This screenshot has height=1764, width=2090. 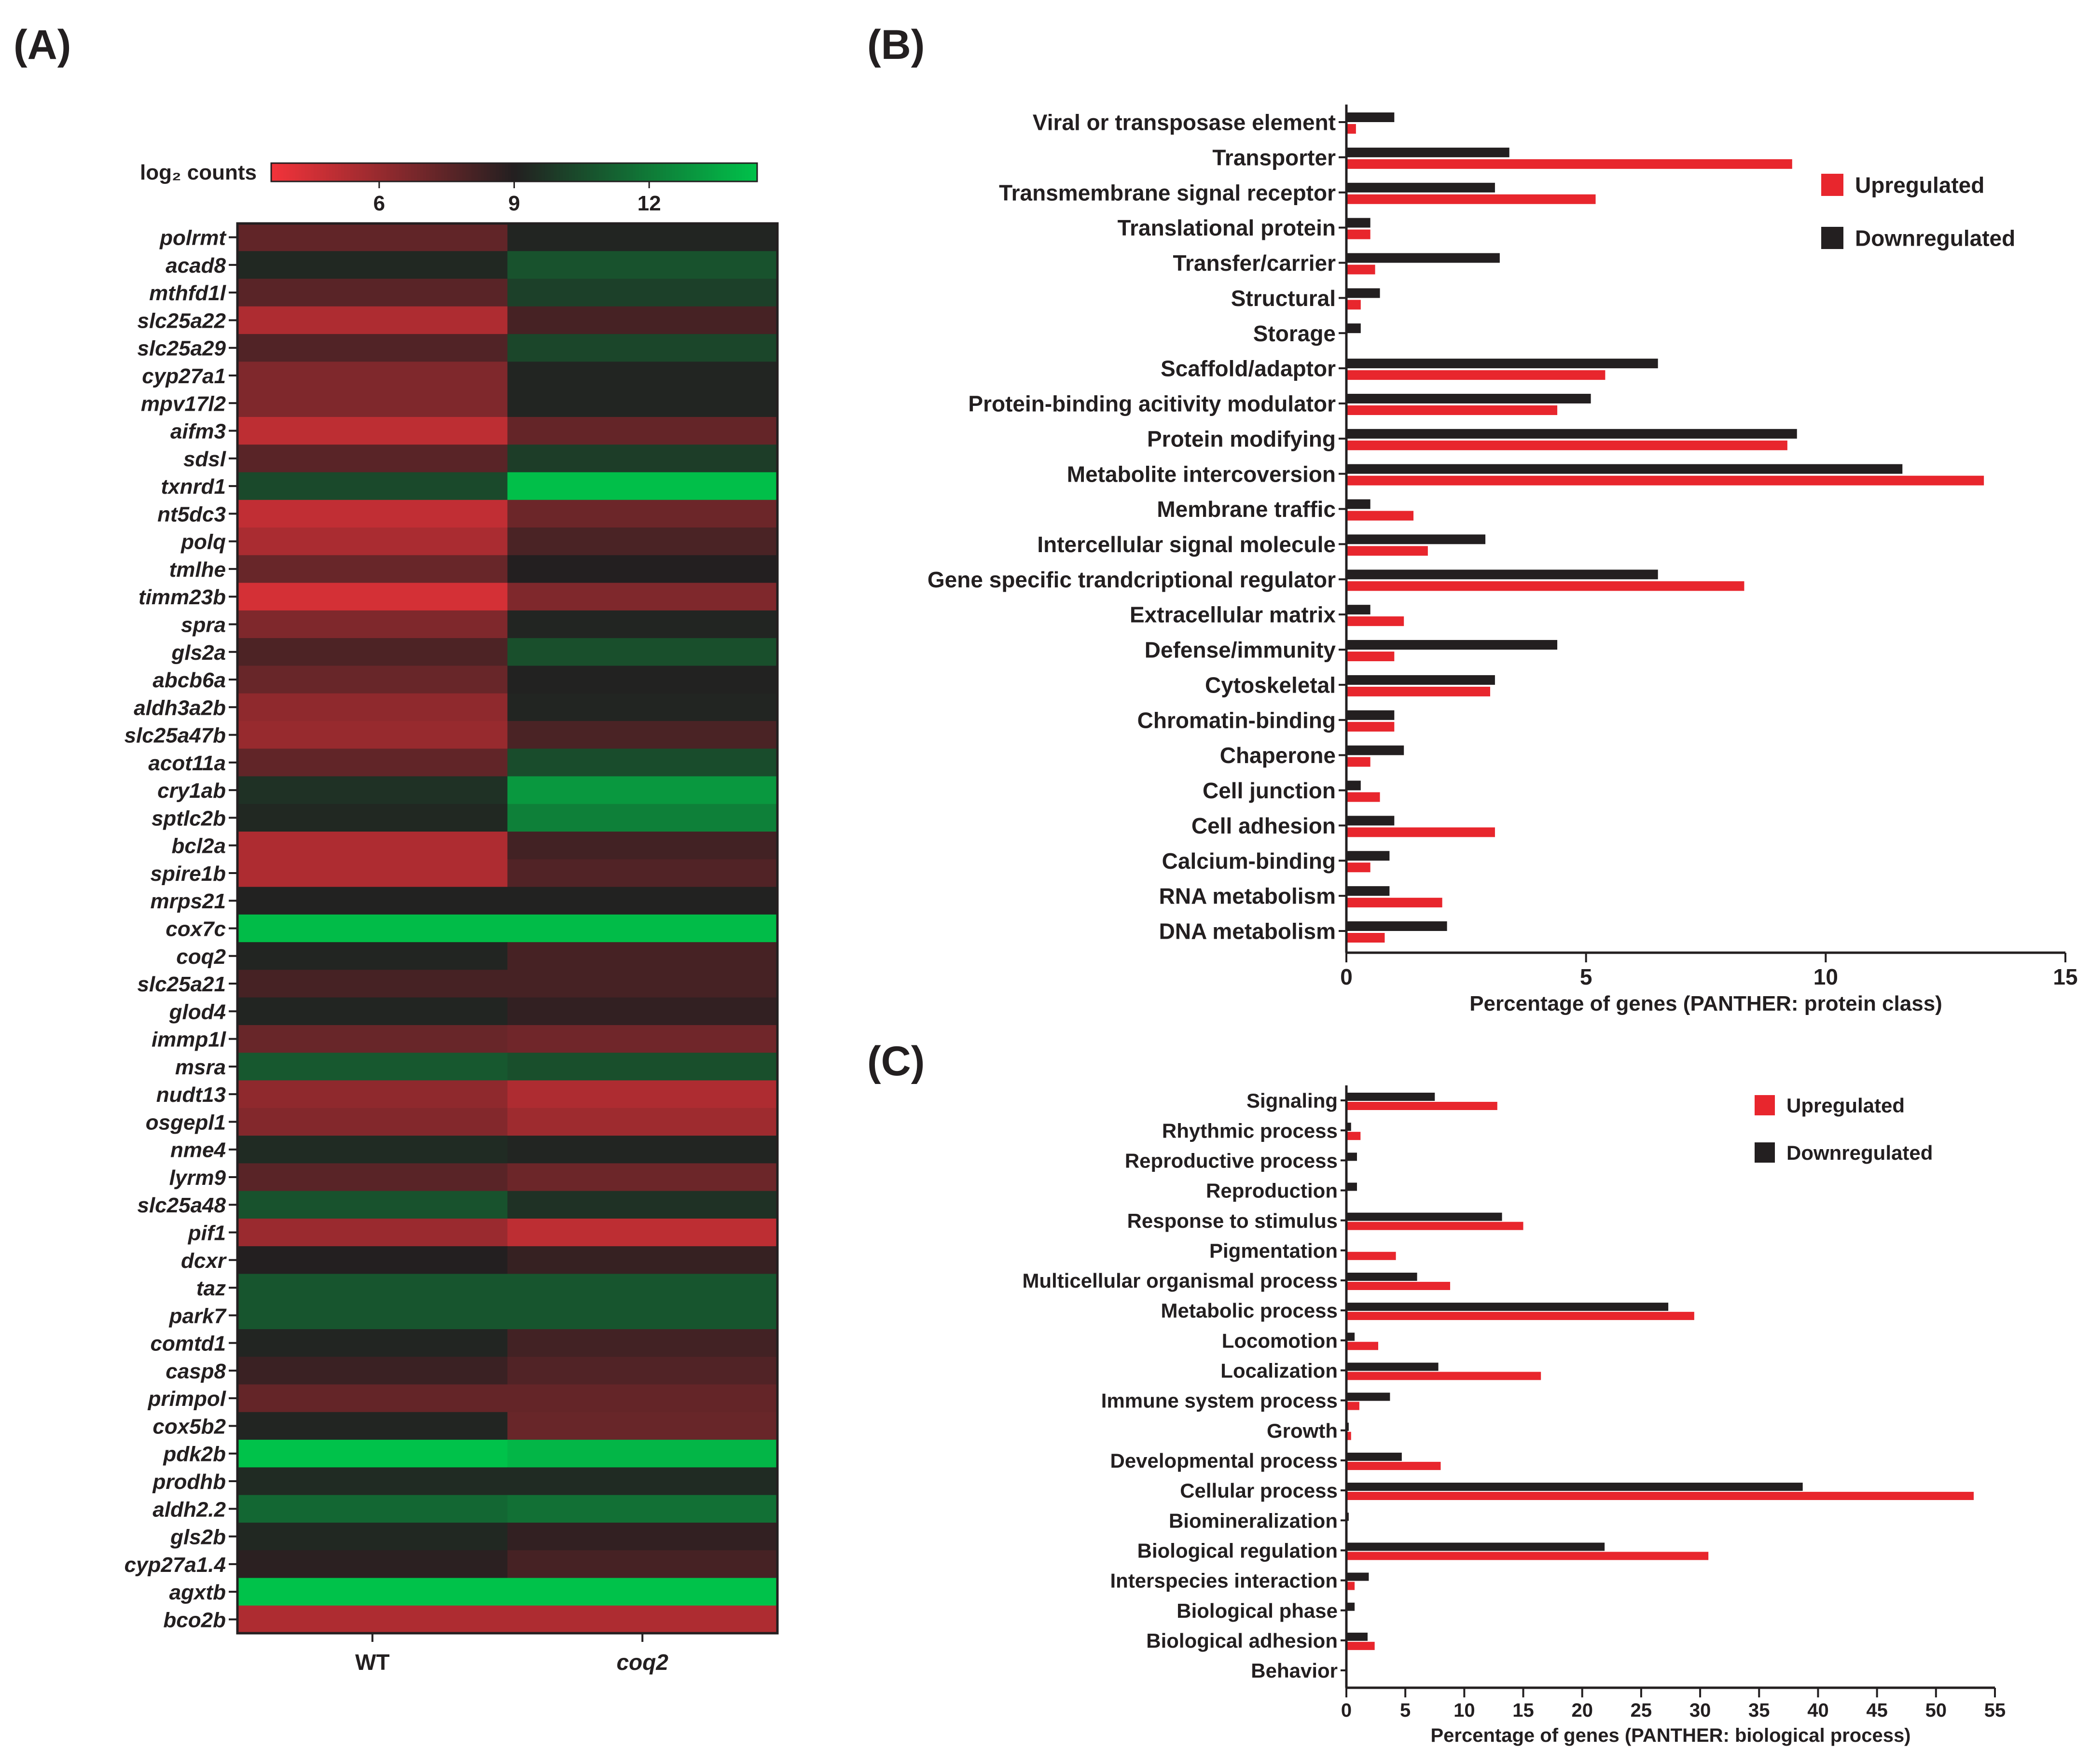 I want to click on category-label: Translational protein, so click(x=1227, y=227).